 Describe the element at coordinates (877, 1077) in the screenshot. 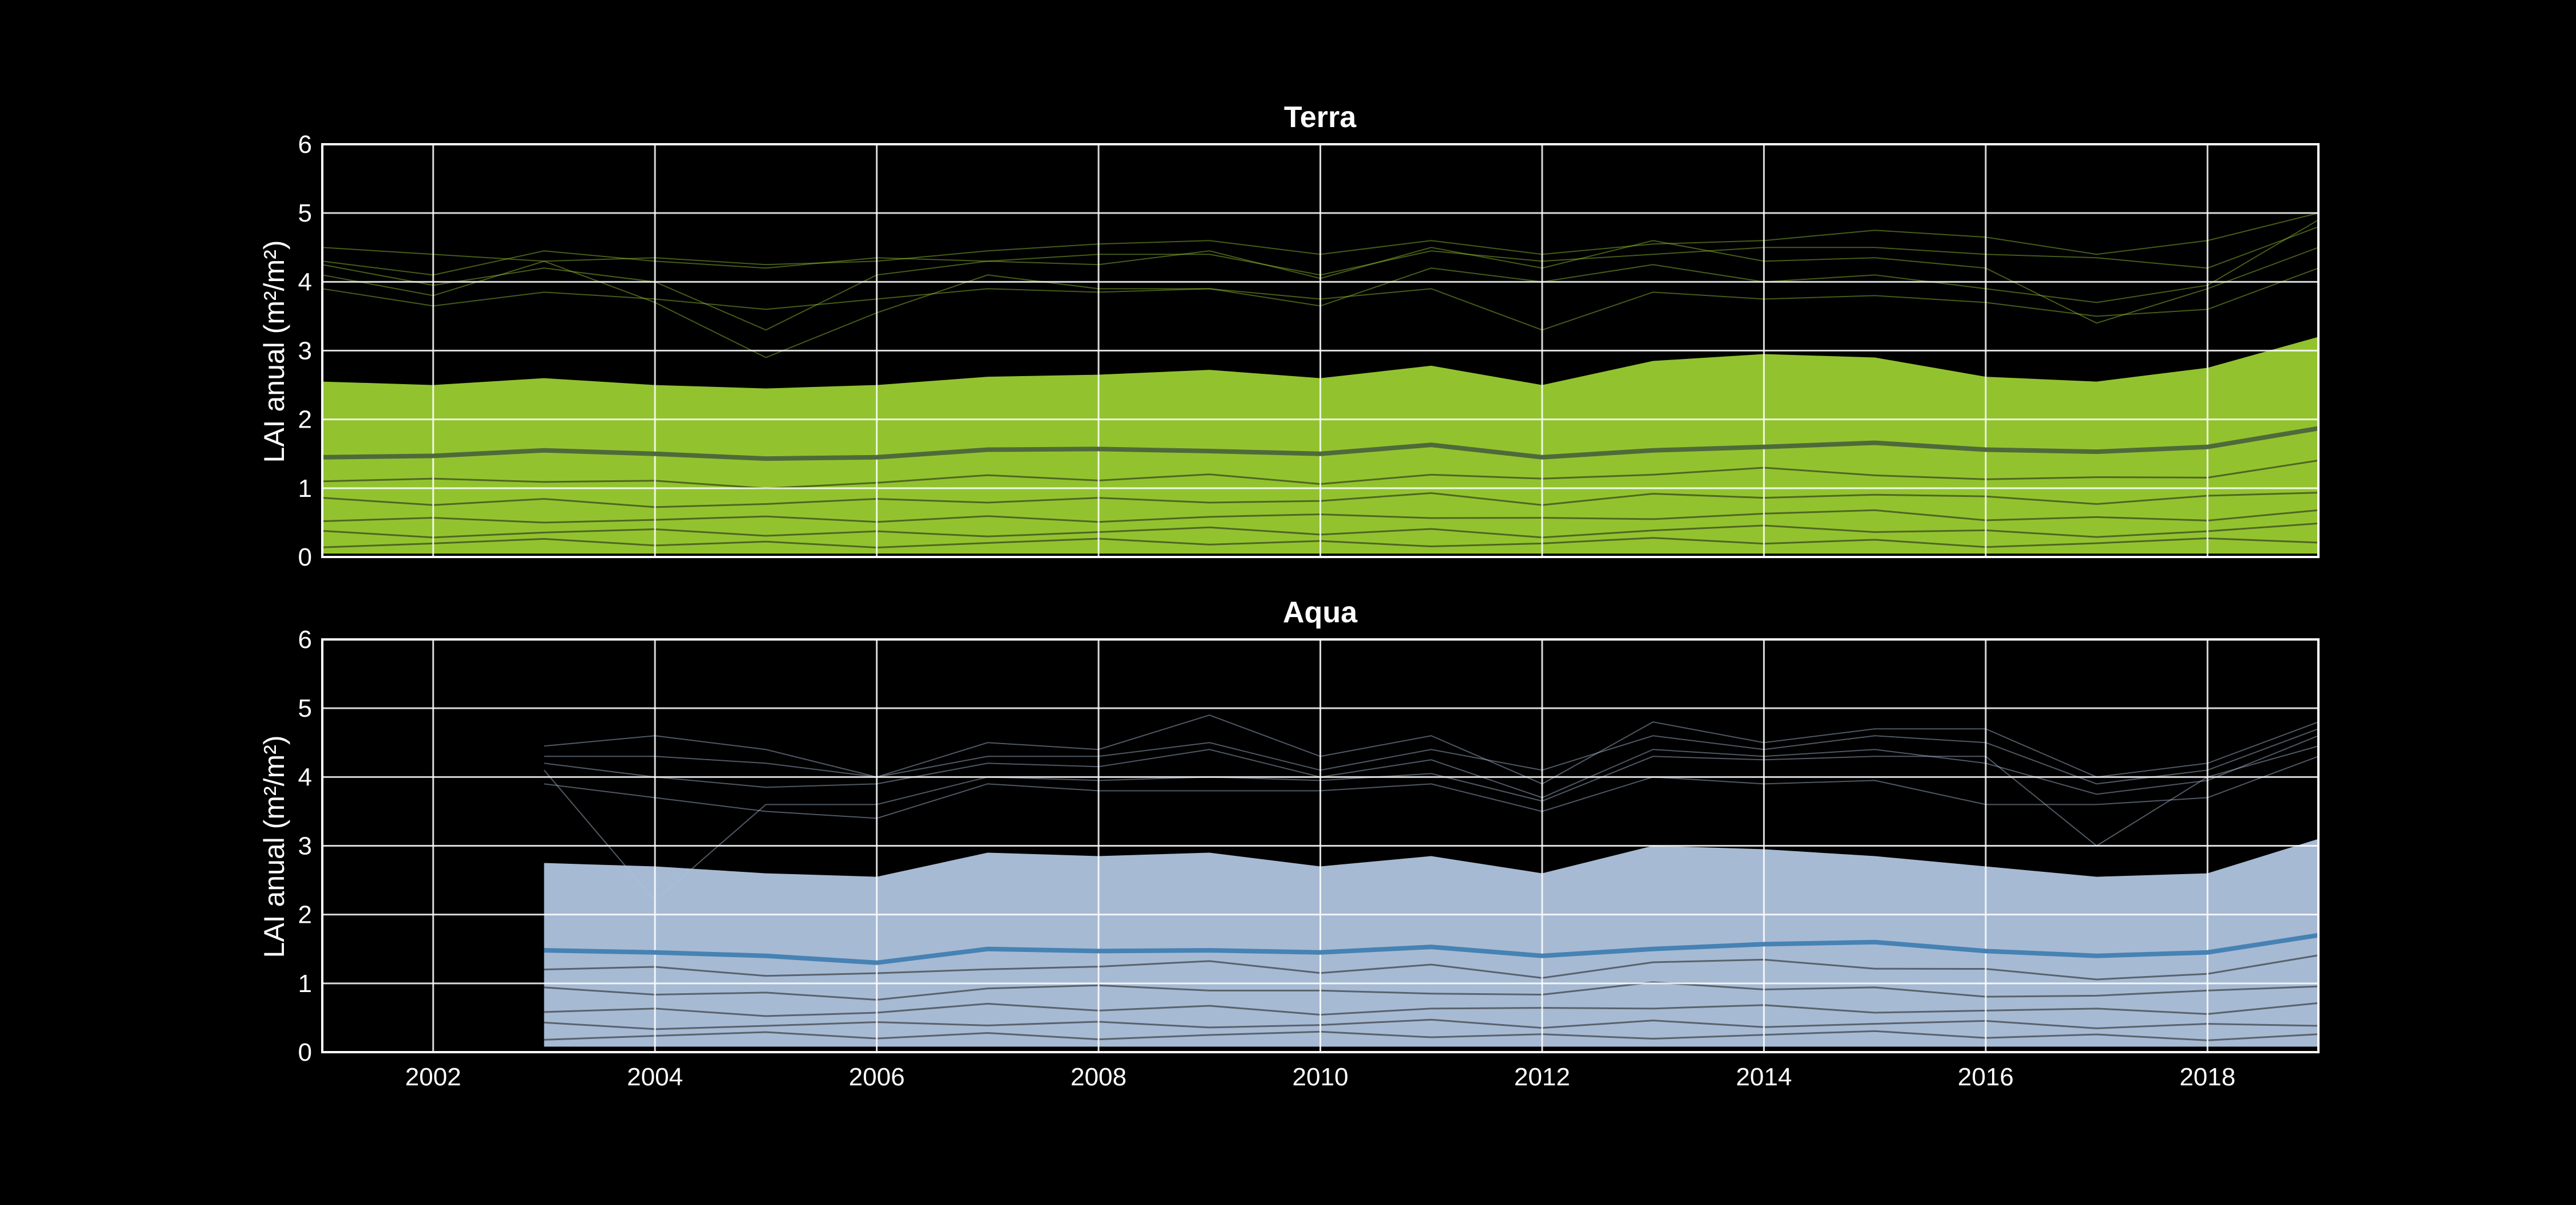

I see `aqua-xtick-label: 2006` at that location.